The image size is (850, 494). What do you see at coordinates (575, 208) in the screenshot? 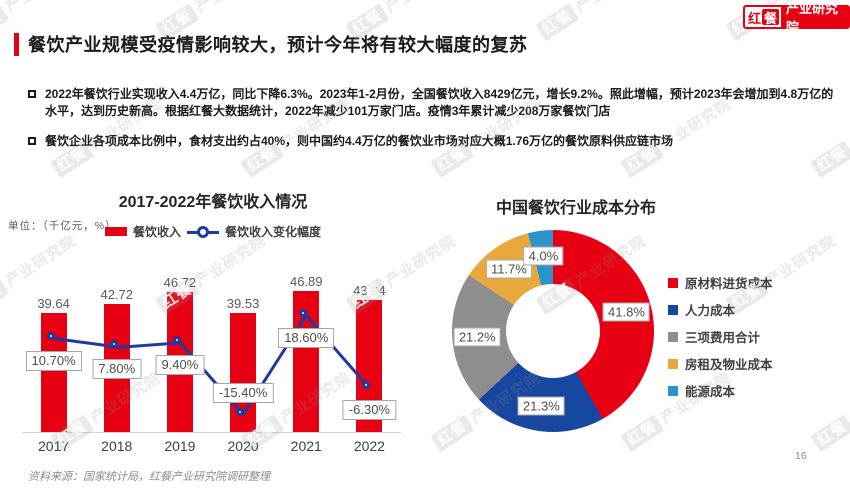
I see `cost-chart-title: 中国餐饮行业成本分布` at bounding box center [575, 208].